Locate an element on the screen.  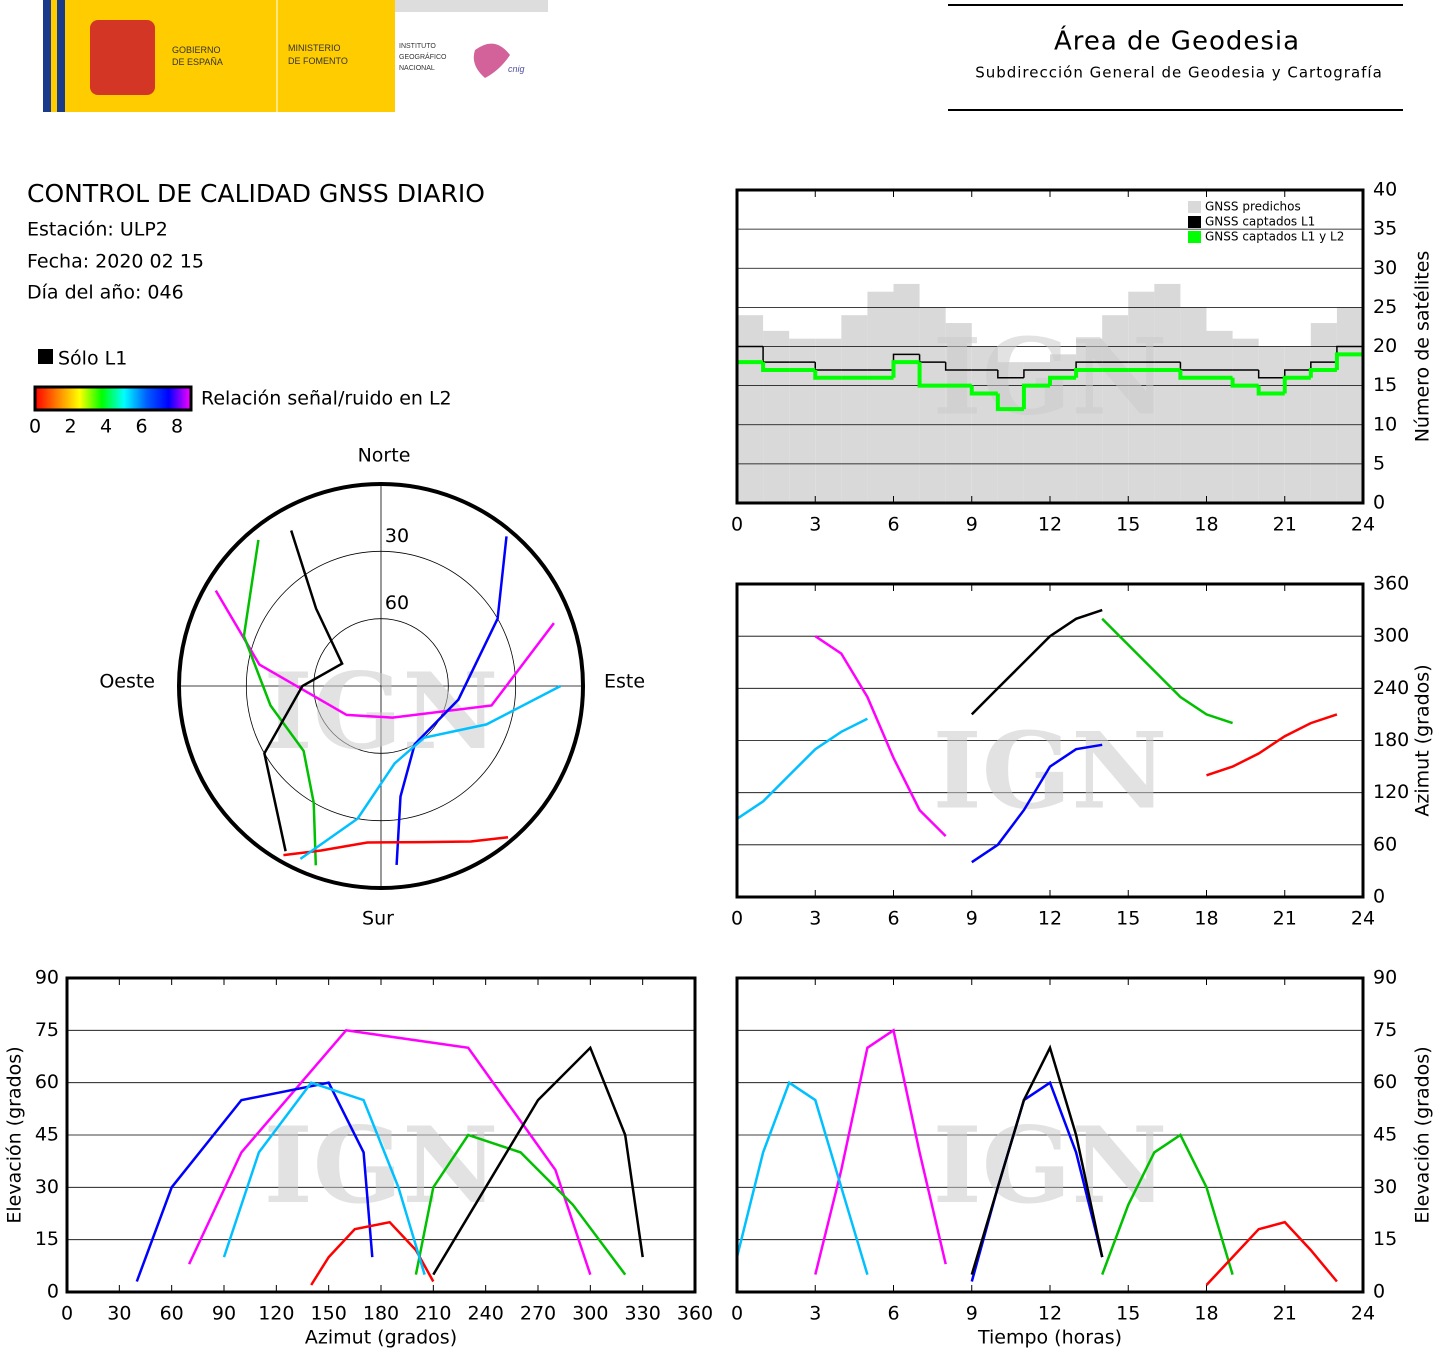
x-tick-label: 90 is located at coordinates (224, 1314).